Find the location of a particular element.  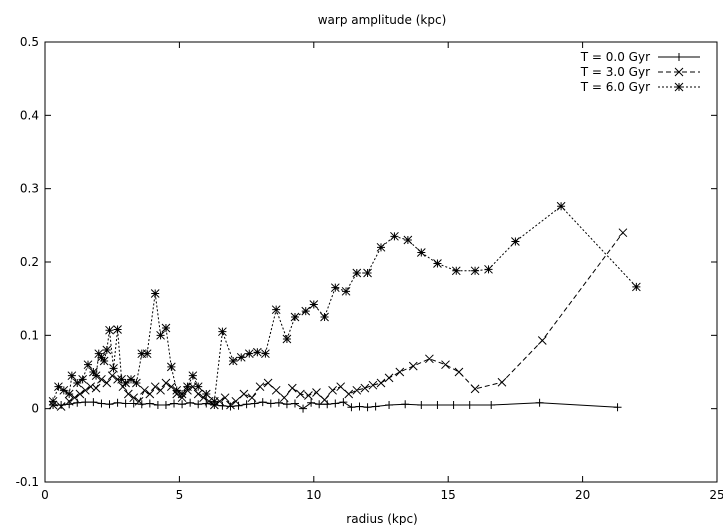

x-tick-label: 5 is located at coordinates (180, 495).